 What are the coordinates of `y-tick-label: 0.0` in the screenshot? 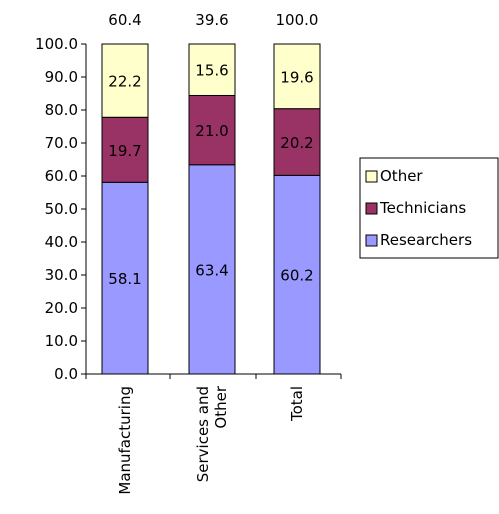 It's located at (66, 374).